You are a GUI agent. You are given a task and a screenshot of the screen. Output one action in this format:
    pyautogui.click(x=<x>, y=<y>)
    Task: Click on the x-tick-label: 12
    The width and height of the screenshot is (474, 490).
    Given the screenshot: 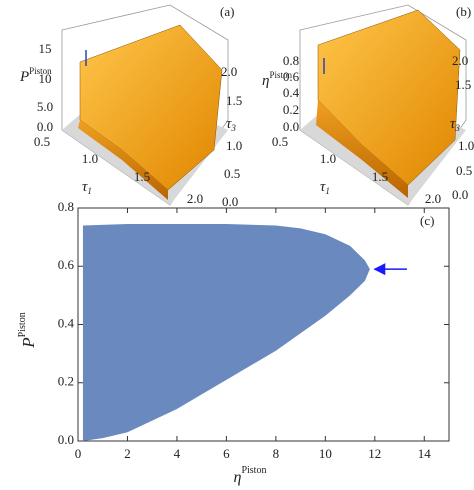 What is the action you would take?
    pyautogui.click(x=374, y=453)
    